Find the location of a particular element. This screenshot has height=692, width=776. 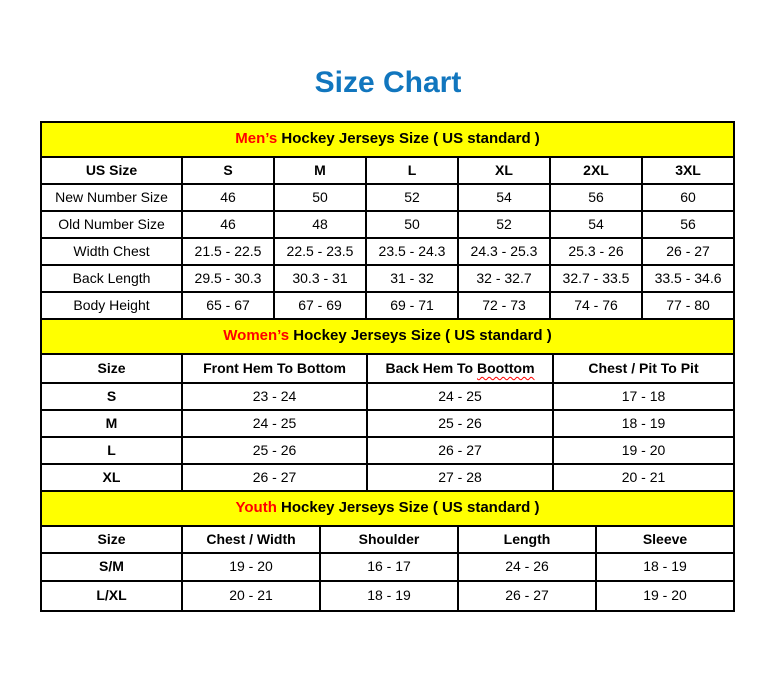

table-row: S/M 19 - 20 16 - 17 24 - 26 18 - 19 is located at coordinates (387, 567).